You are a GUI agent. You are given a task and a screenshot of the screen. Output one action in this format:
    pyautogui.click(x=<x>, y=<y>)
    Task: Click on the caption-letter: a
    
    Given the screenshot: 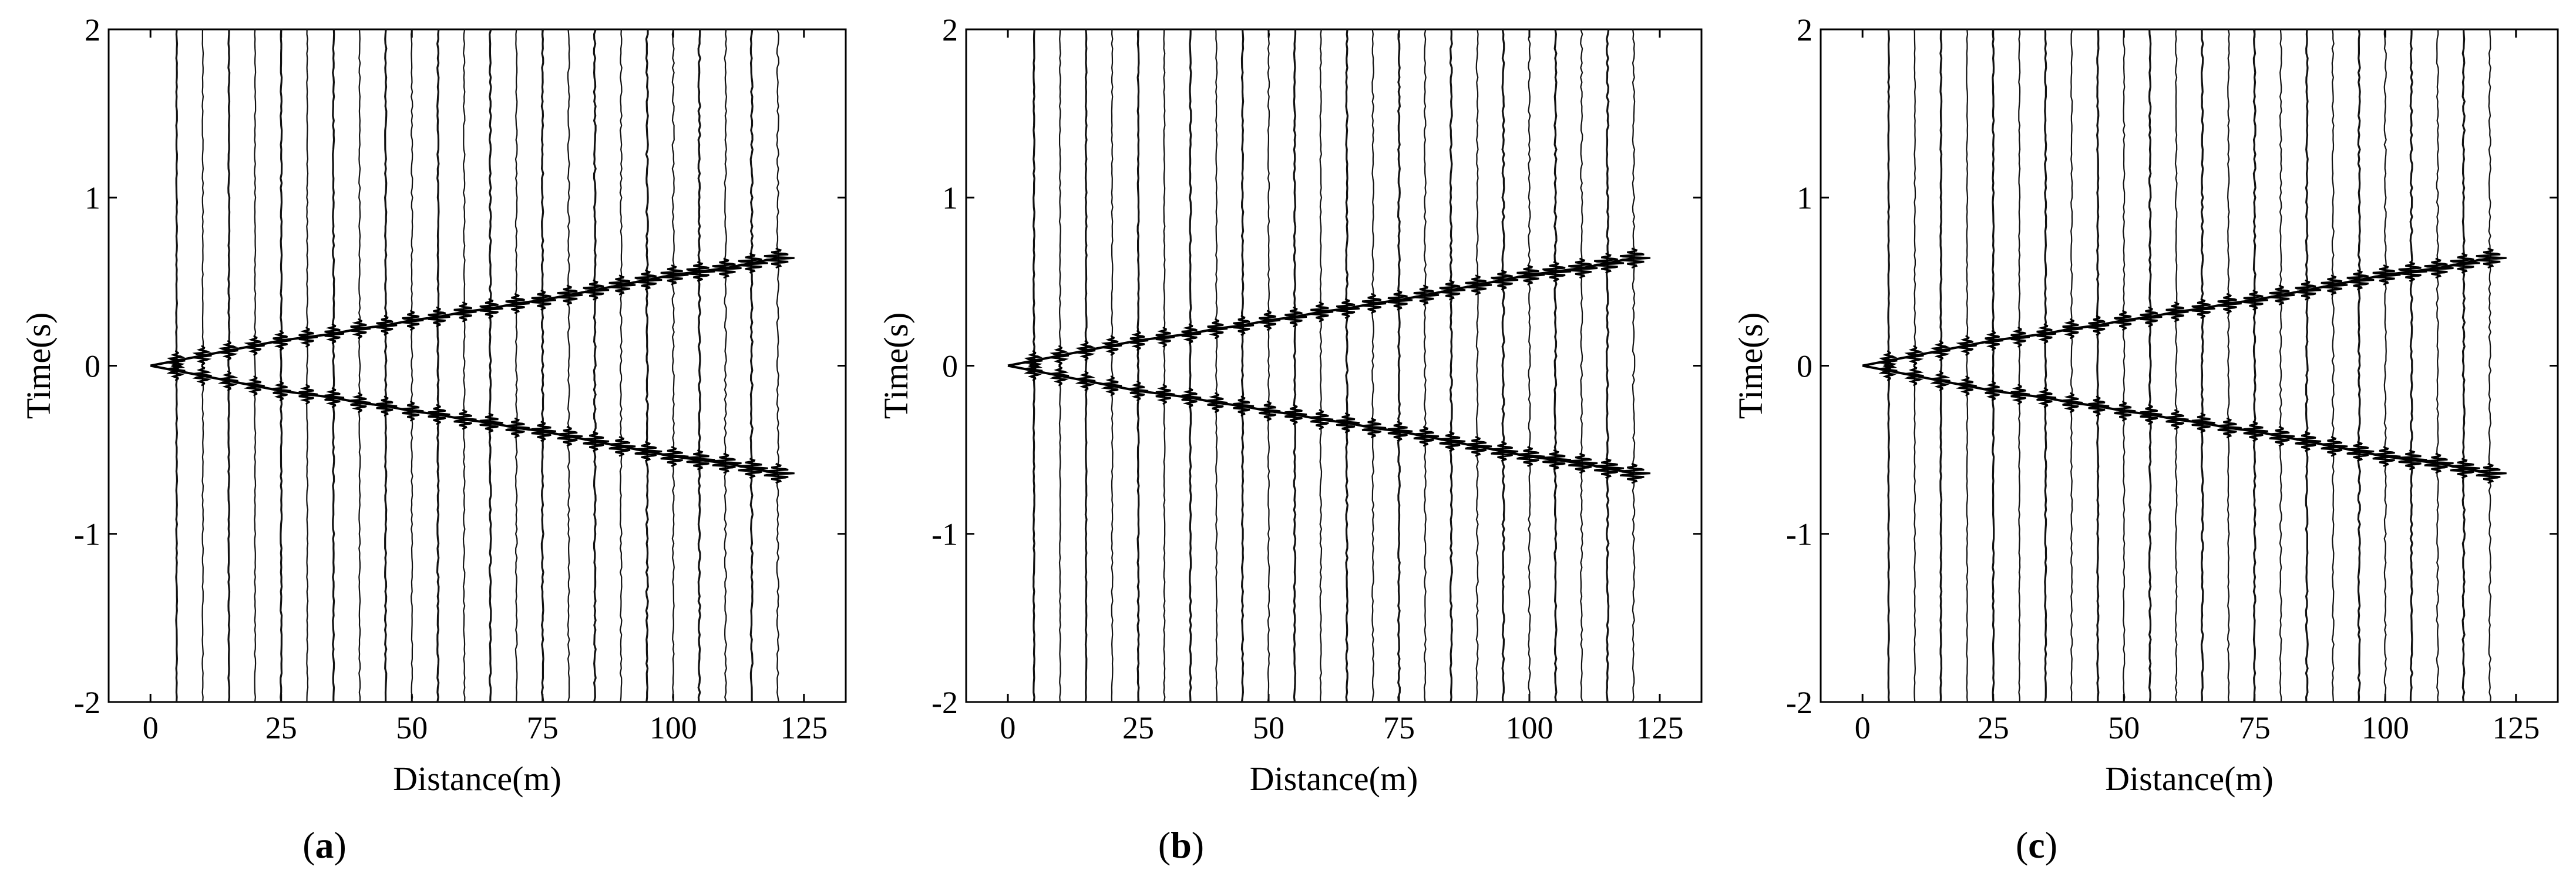 What is the action you would take?
    pyautogui.click(x=324, y=845)
    